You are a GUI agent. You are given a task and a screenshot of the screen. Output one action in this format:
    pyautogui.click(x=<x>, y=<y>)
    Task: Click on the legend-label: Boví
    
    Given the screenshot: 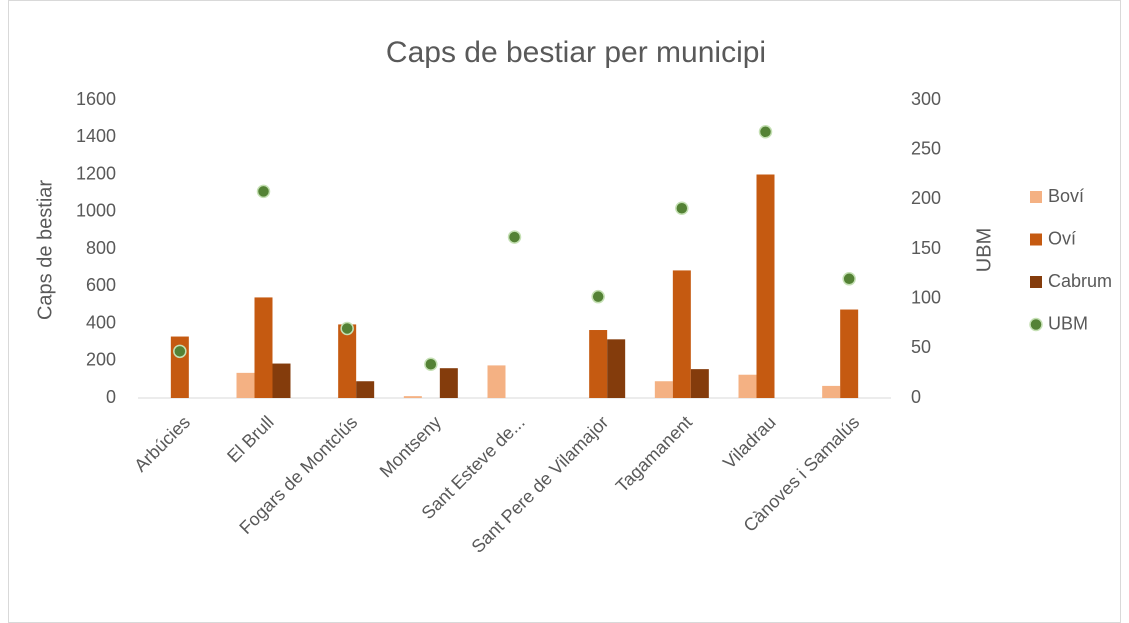 What is the action you would take?
    pyautogui.click(x=1066, y=196)
    